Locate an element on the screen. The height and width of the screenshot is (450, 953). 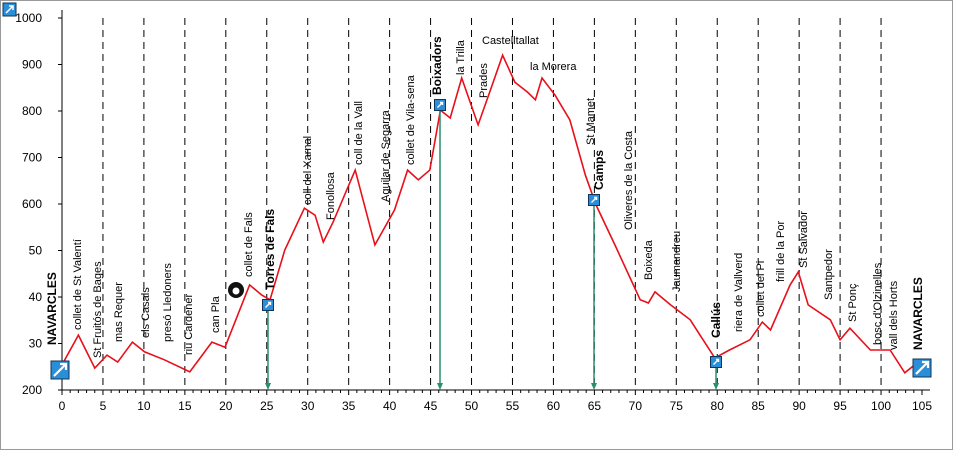
y-tick-label: 800 is located at coordinates (32, 111).